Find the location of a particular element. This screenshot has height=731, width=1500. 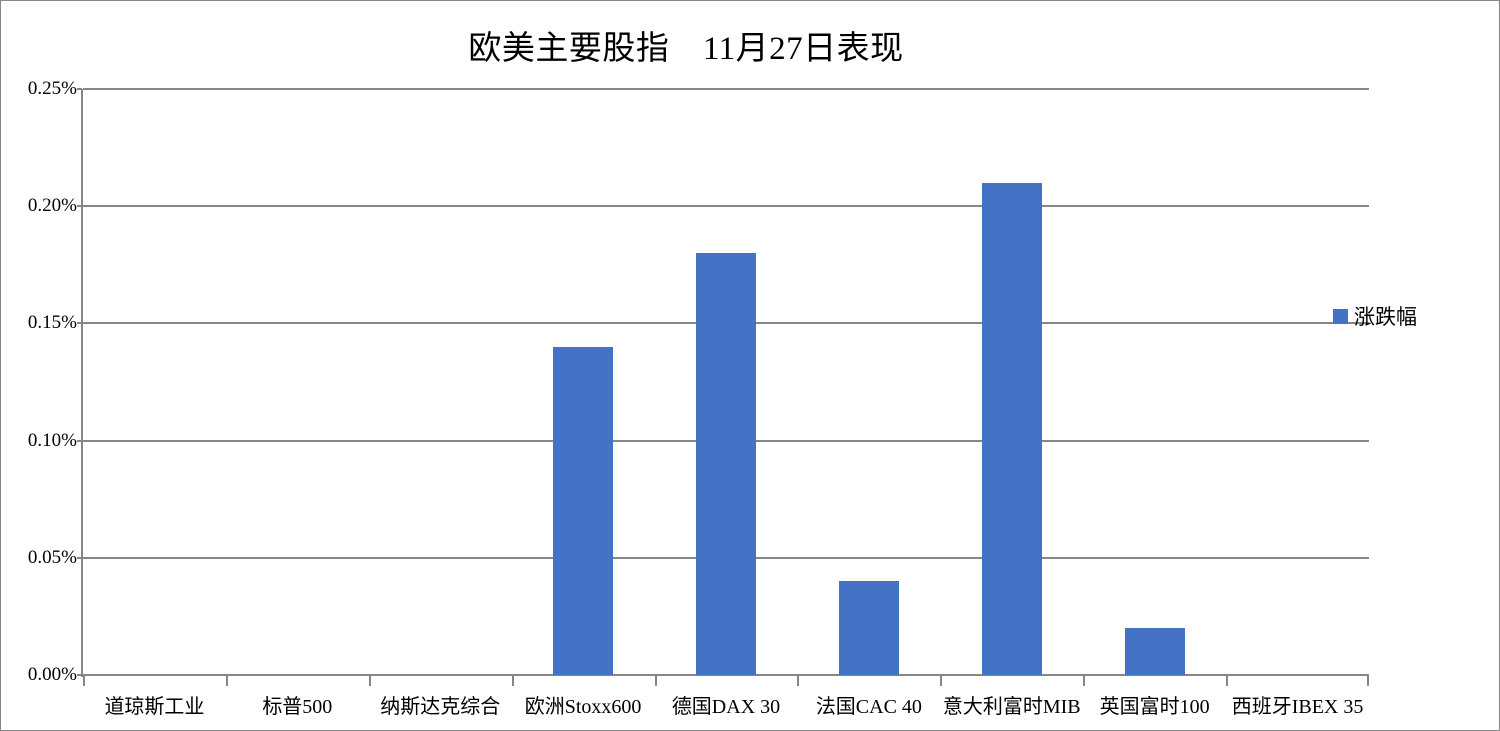

x-axis-category-label: 英国富时100 is located at coordinates (1154, 707).